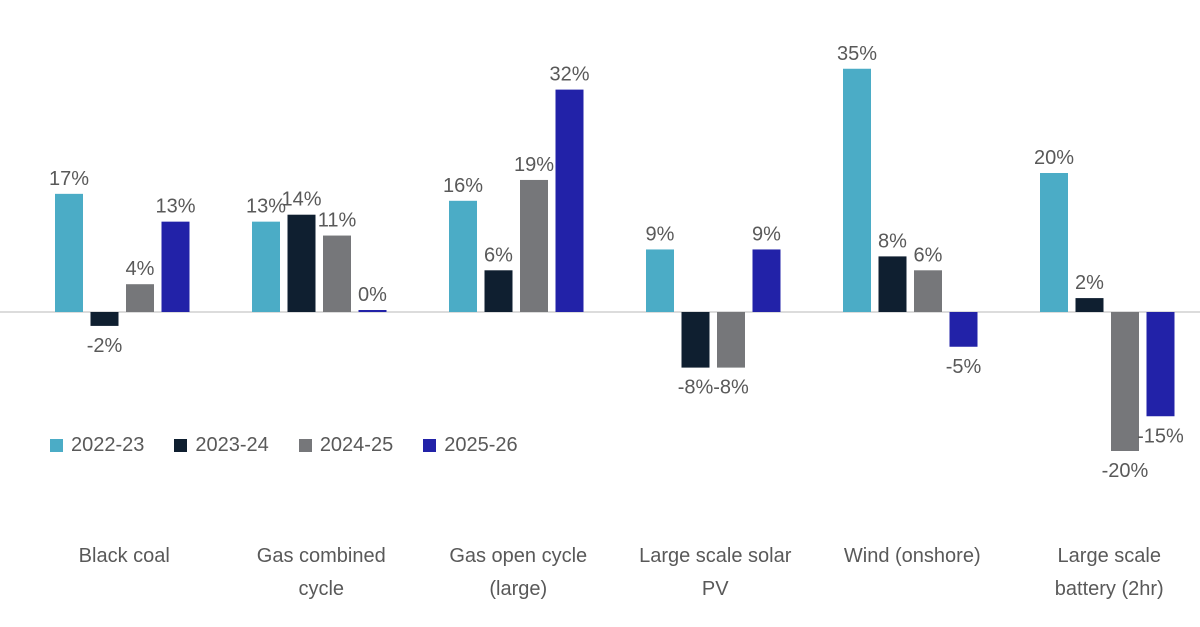 This screenshot has height=627, width=1200. What do you see at coordinates (964, 367) in the screenshot?
I see `data-label: -5%` at bounding box center [964, 367].